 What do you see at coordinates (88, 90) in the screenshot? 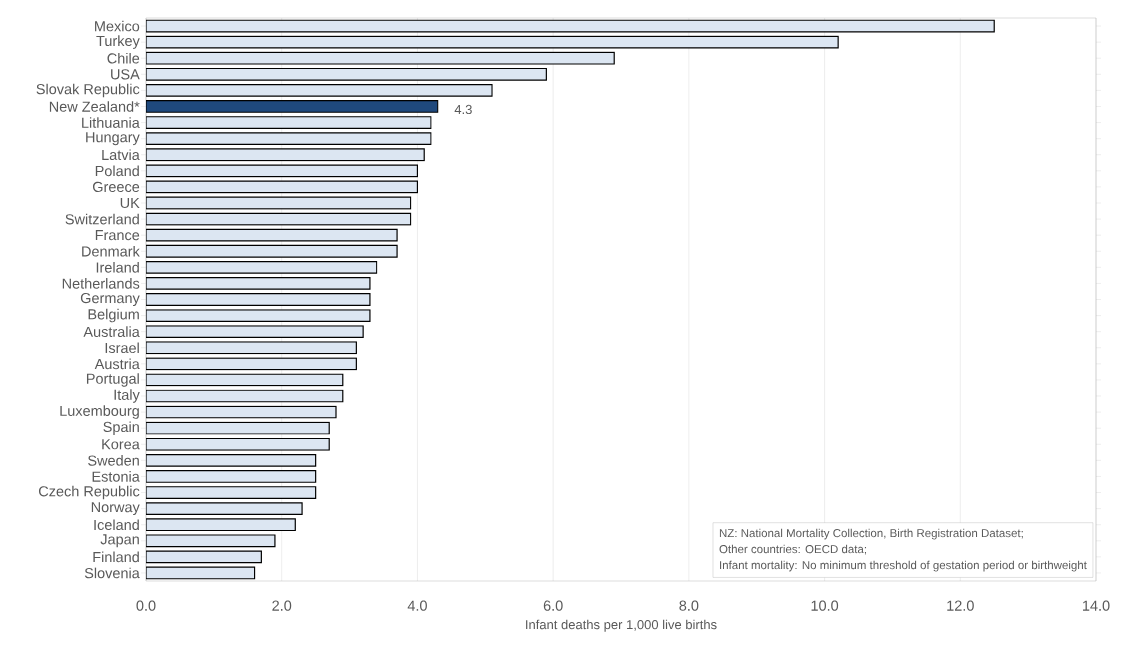
I see `y-tick-label: Slovak Republic` at bounding box center [88, 90].